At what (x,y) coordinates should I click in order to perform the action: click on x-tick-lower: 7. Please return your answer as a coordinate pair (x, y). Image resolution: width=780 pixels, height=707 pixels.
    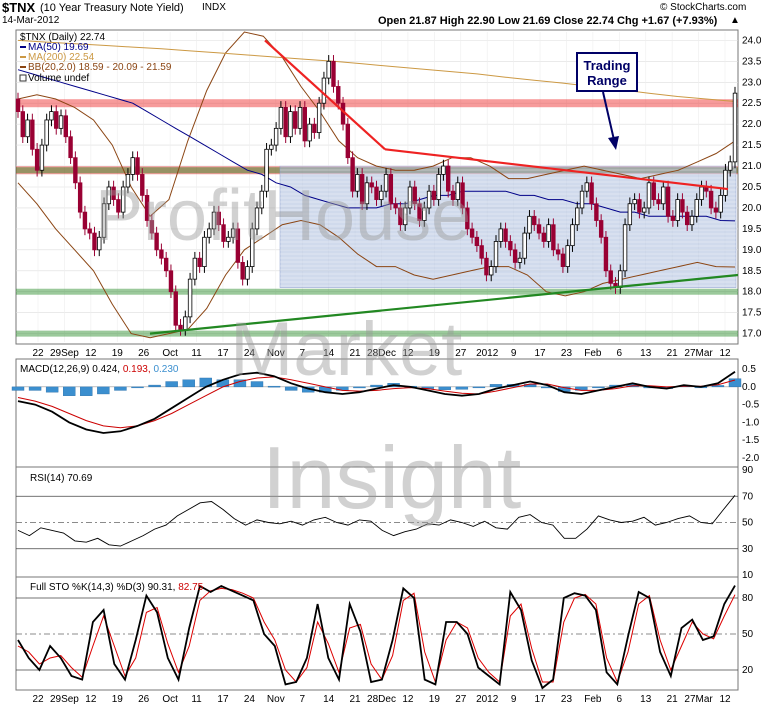
    Looking at the image, I should click on (302, 699).